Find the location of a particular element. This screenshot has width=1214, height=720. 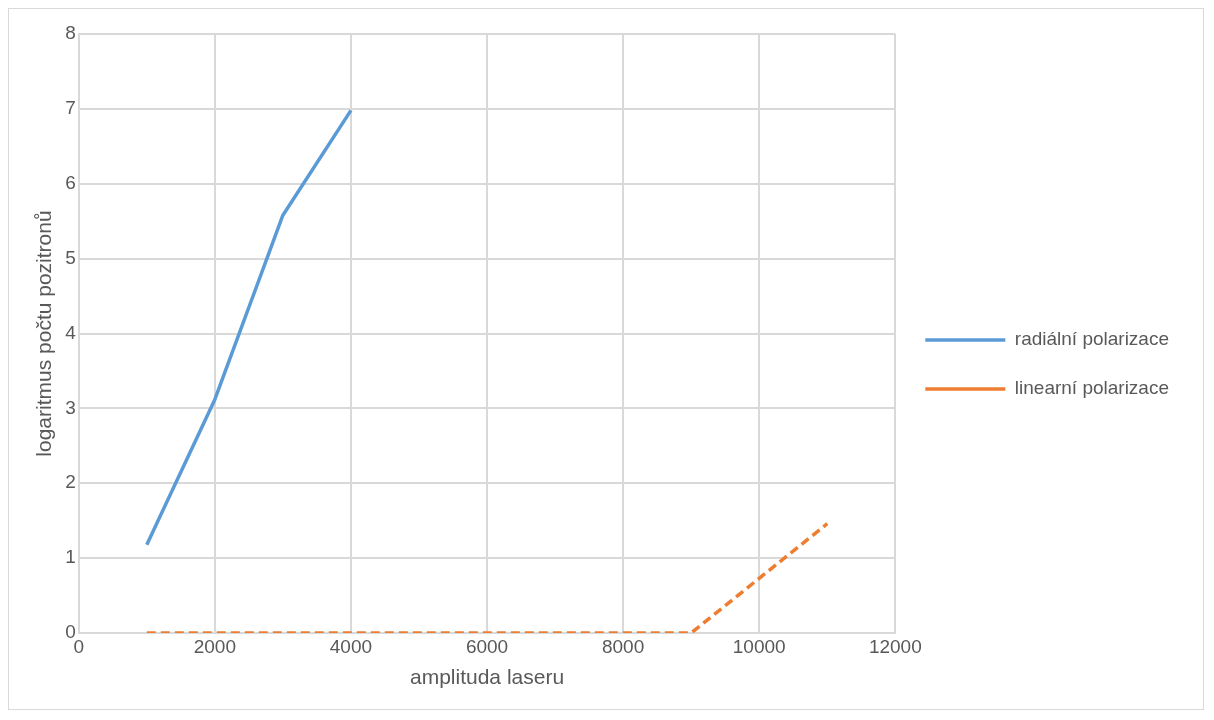

y-tick-label: 1 is located at coordinates (70, 557).